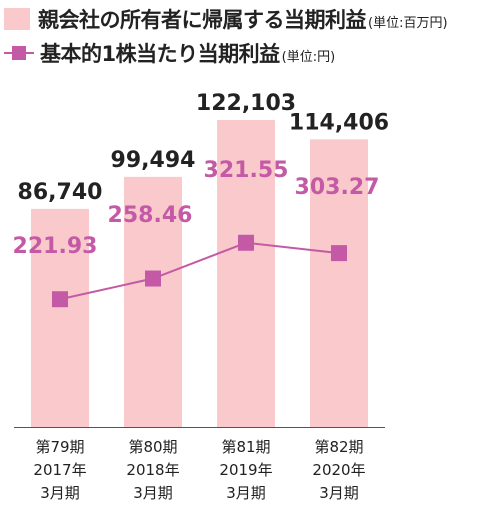  What do you see at coordinates (17, 19) in the screenshot?
I see `legend-bar-swatch` at bounding box center [17, 19].